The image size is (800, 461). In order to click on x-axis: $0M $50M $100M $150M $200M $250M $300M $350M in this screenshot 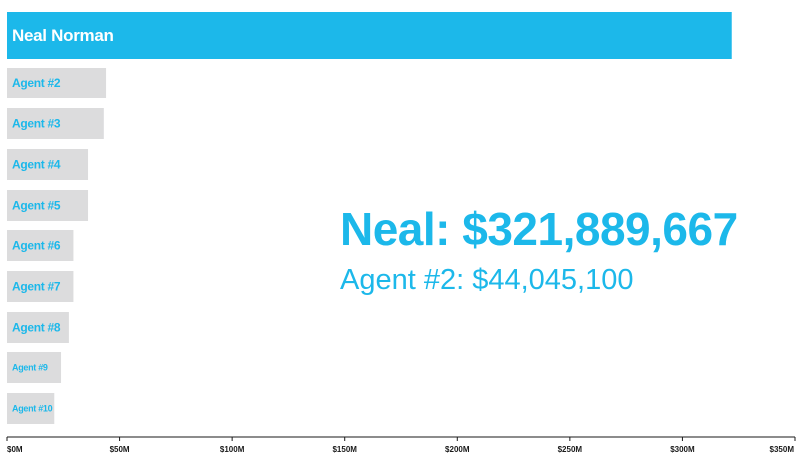, I will do `click(401, 445)`.